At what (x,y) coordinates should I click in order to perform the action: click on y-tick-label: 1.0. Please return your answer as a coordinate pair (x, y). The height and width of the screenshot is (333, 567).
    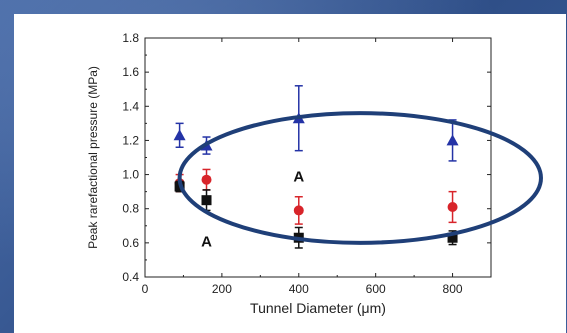
    Looking at the image, I should click on (130, 175).